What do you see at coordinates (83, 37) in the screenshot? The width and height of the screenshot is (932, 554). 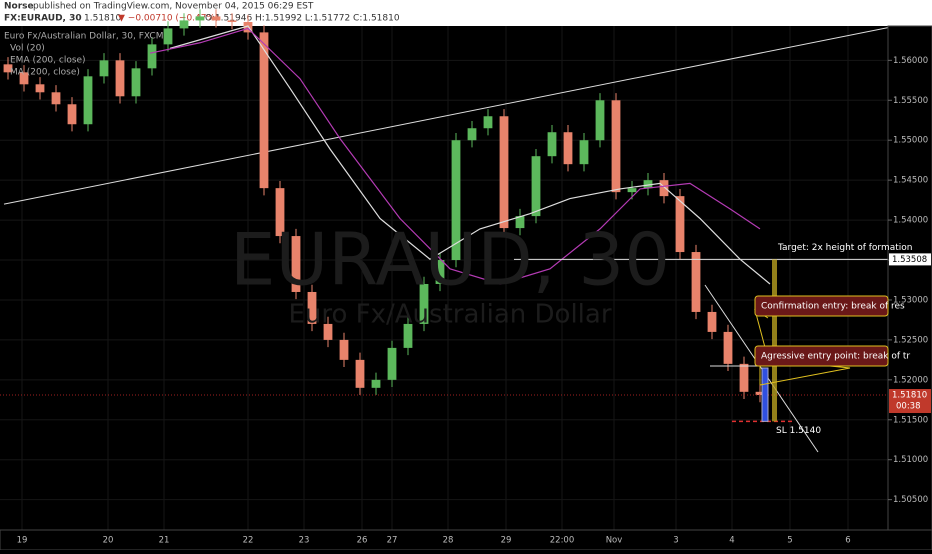 I see `legend-title: Euro Fx/Australian Dollar, 30, FXCM` at bounding box center [83, 37].